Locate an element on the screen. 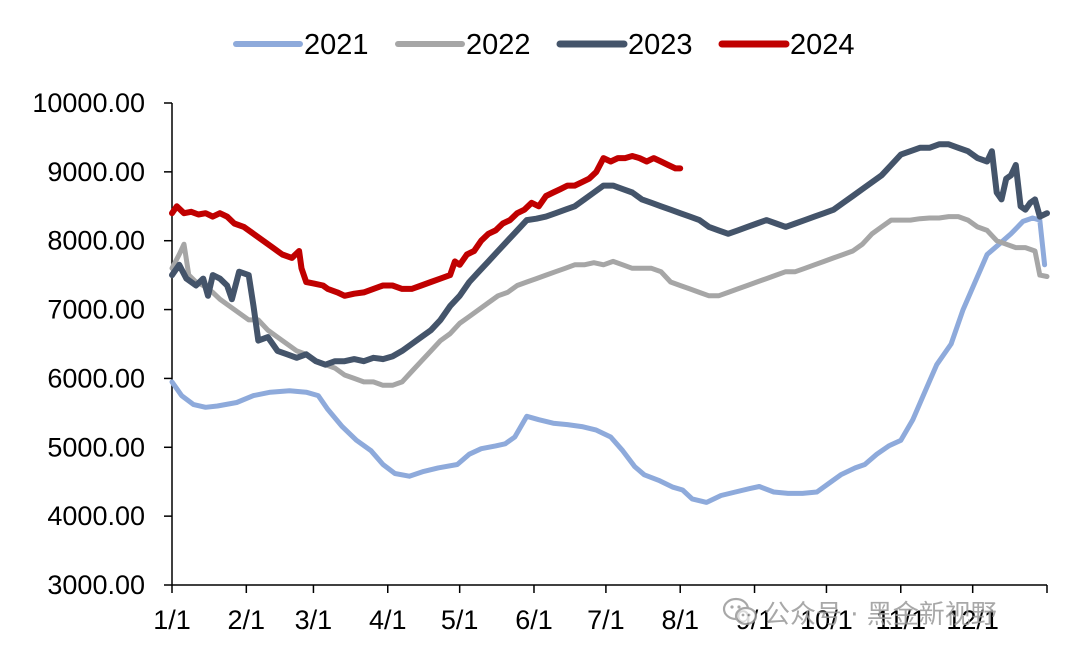  series-line-2024 is located at coordinates (426, 226).